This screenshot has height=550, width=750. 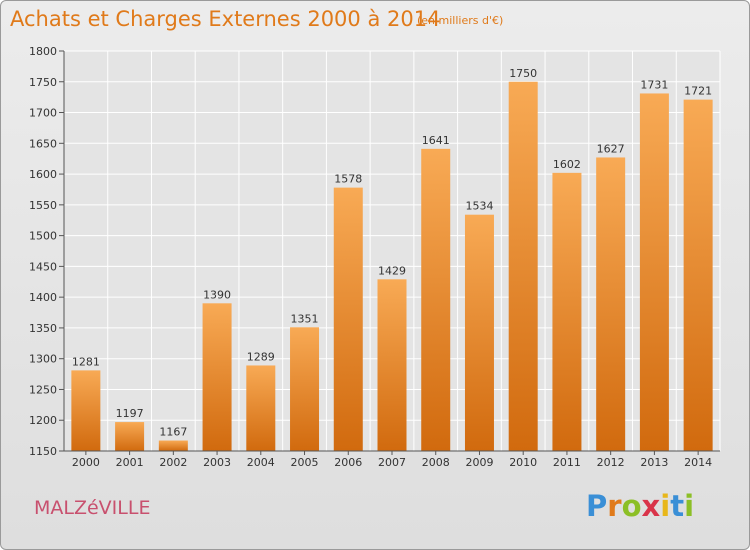 What do you see at coordinates (479, 206) in the screenshot?
I see `data-label: 1534` at bounding box center [479, 206].